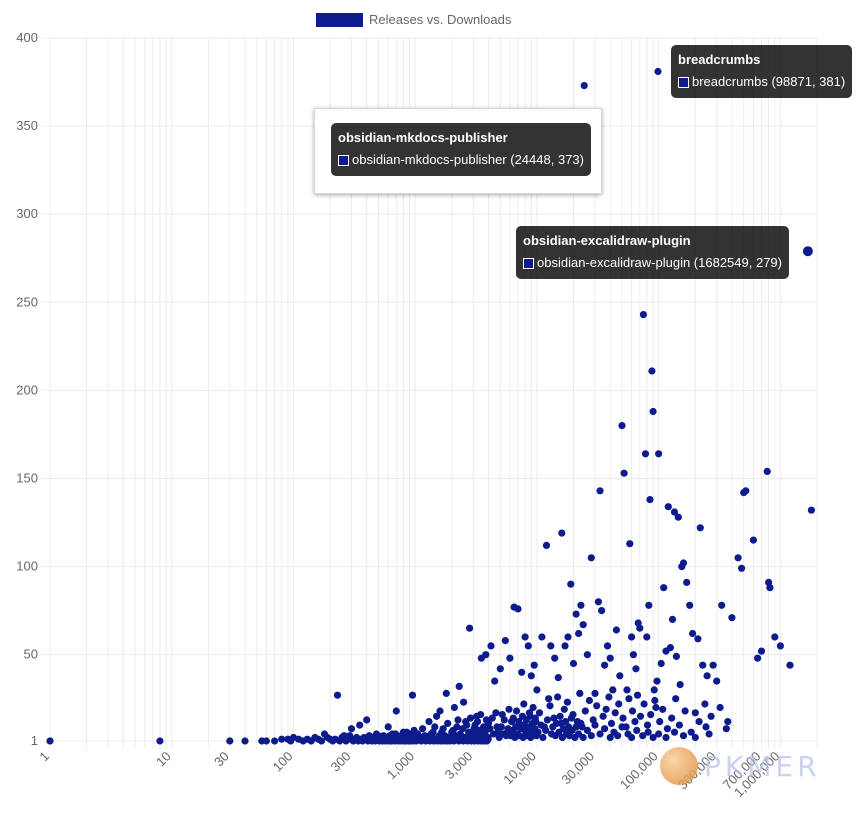 Image resolution: width=865 pixels, height=813 pixels. I want to click on x-tick-label: 10, so click(163, 759).